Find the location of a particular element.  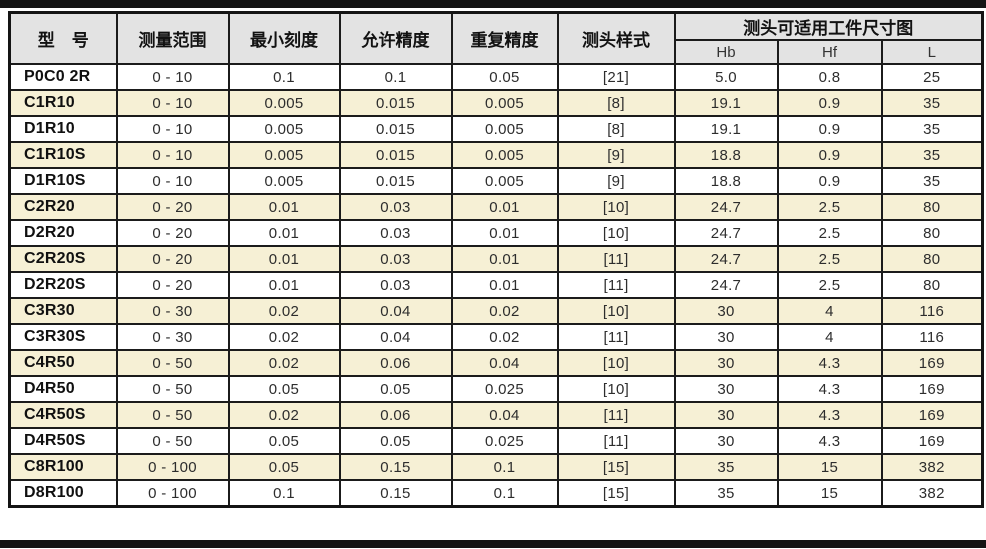

value-cell: 2.5 is located at coordinates (829, 285).